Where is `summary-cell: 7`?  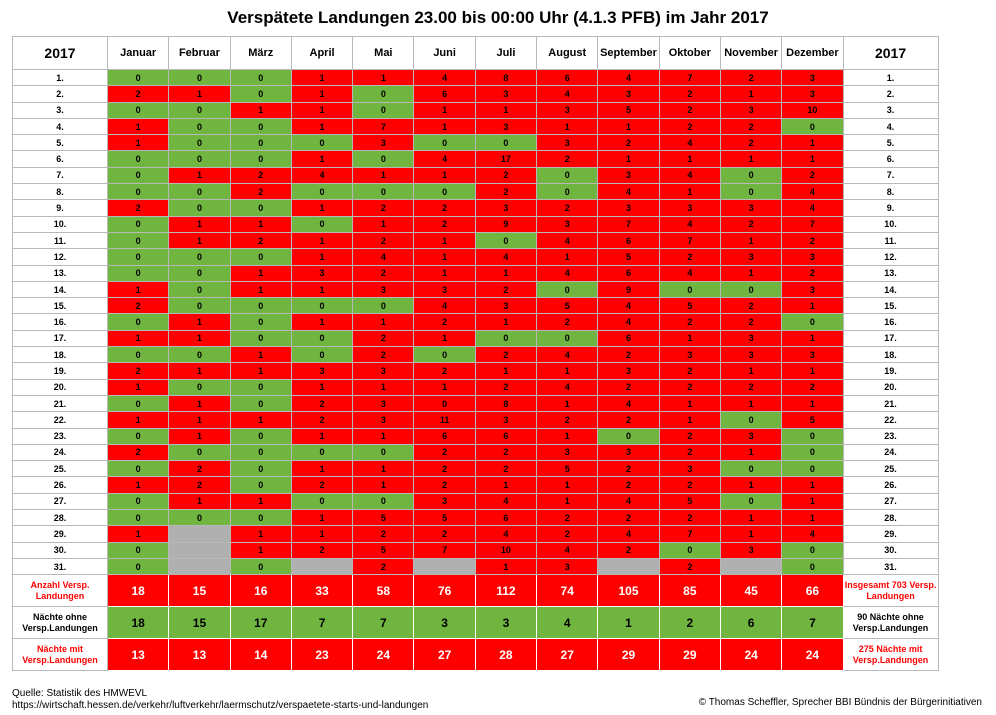 summary-cell: 7 is located at coordinates (812, 623).